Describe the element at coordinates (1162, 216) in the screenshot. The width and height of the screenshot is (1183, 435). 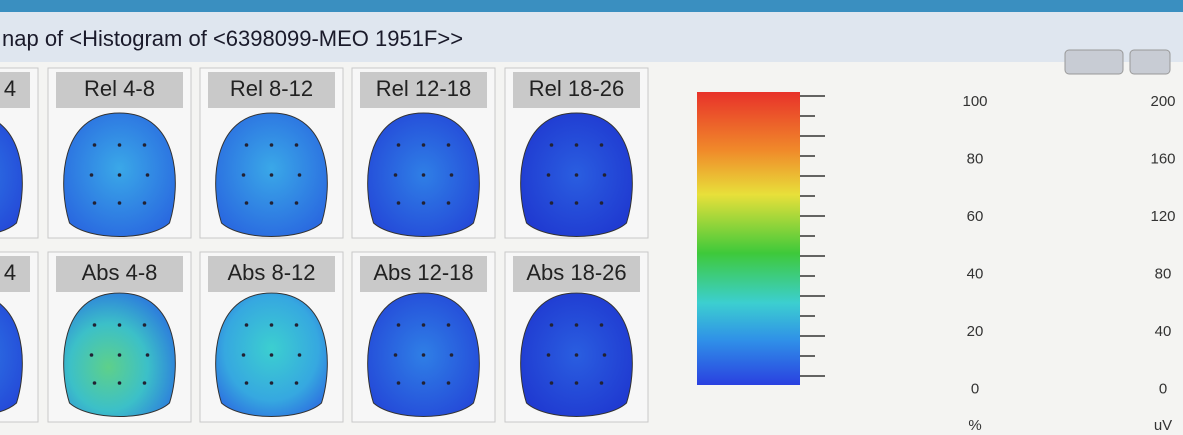
I see `scale-label: 120` at that location.